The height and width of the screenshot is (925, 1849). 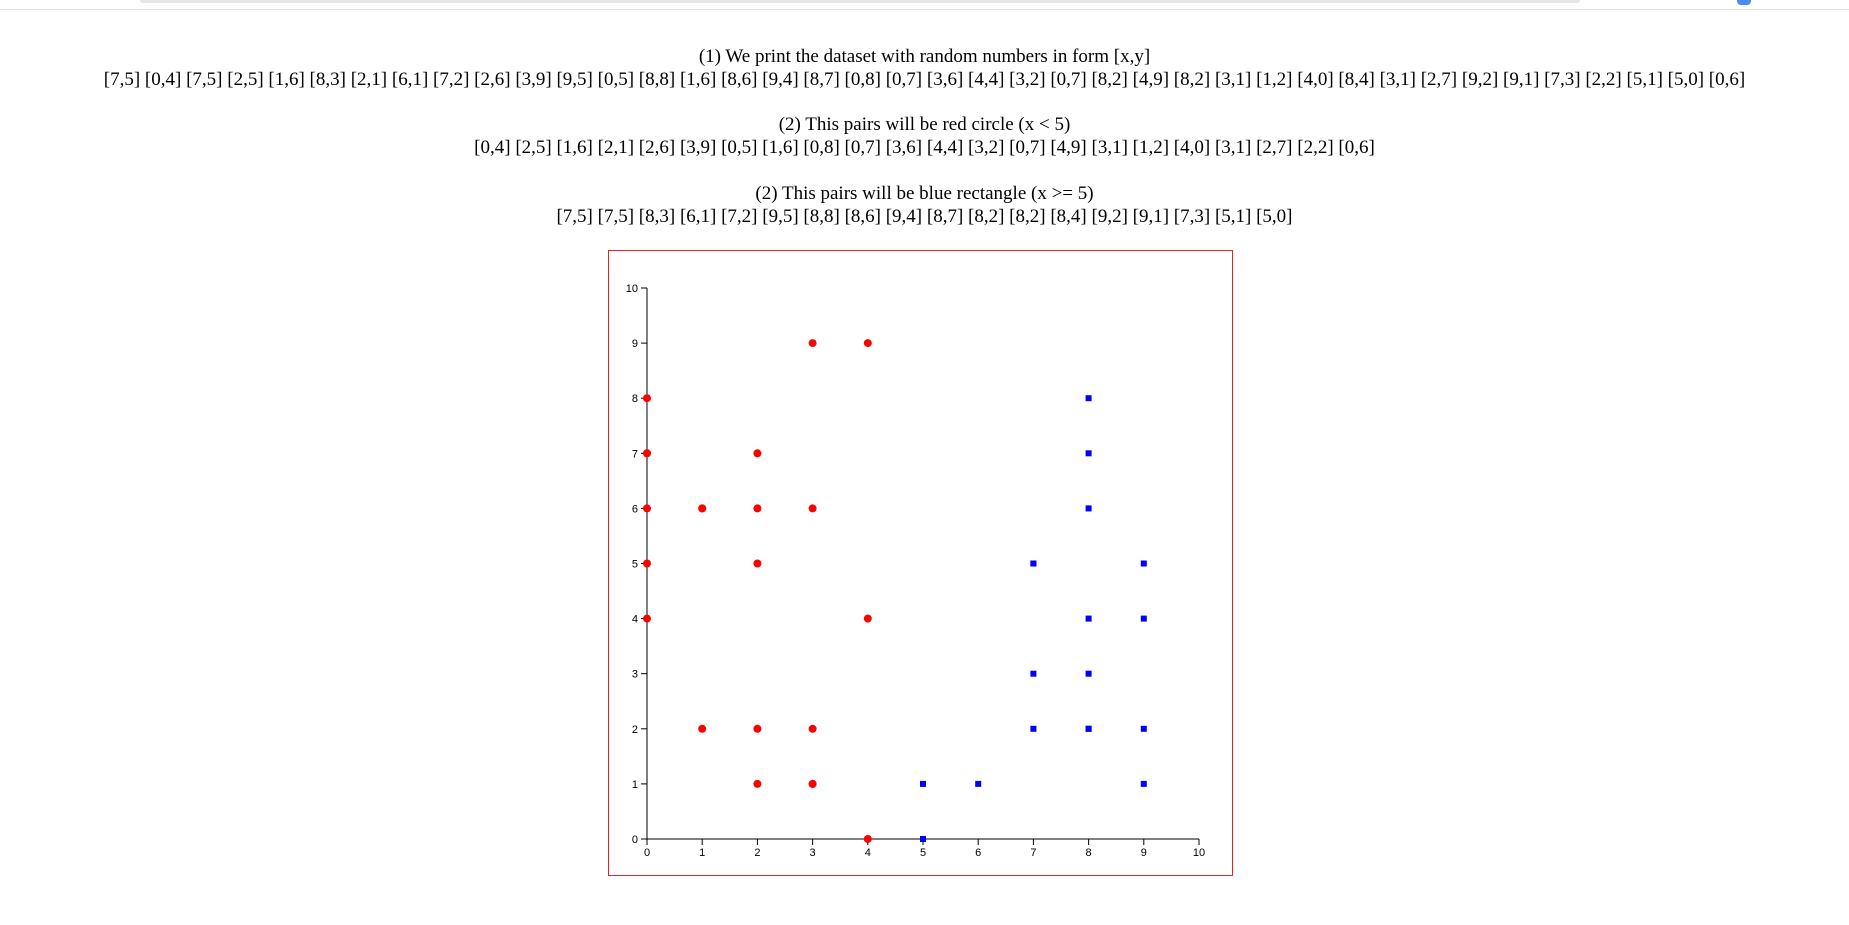 What do you see at coordinates (647, 853) in the screenshot?
I see `x-tick-label: 0` at bounding box center [647, 853].